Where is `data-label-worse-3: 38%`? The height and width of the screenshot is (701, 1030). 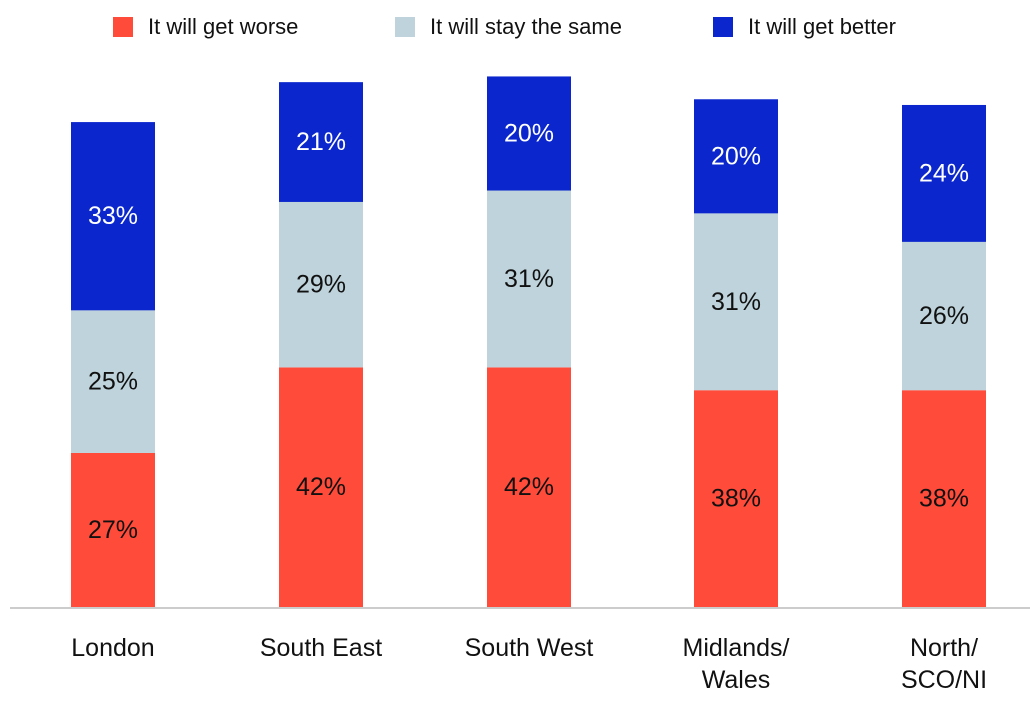 data-label-worse-3: 38% is located at coordinates (736, 499).